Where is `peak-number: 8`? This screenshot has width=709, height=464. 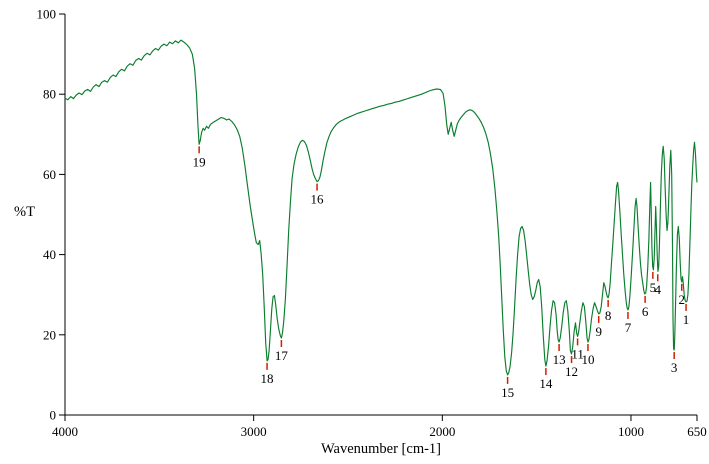 peak-number: 8 is located at coordinates (608, 315).